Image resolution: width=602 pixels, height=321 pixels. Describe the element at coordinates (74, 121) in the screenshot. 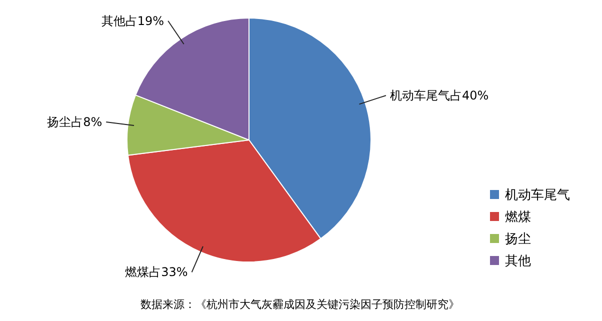

I see `data-label: 扬尘占8%` at that location.